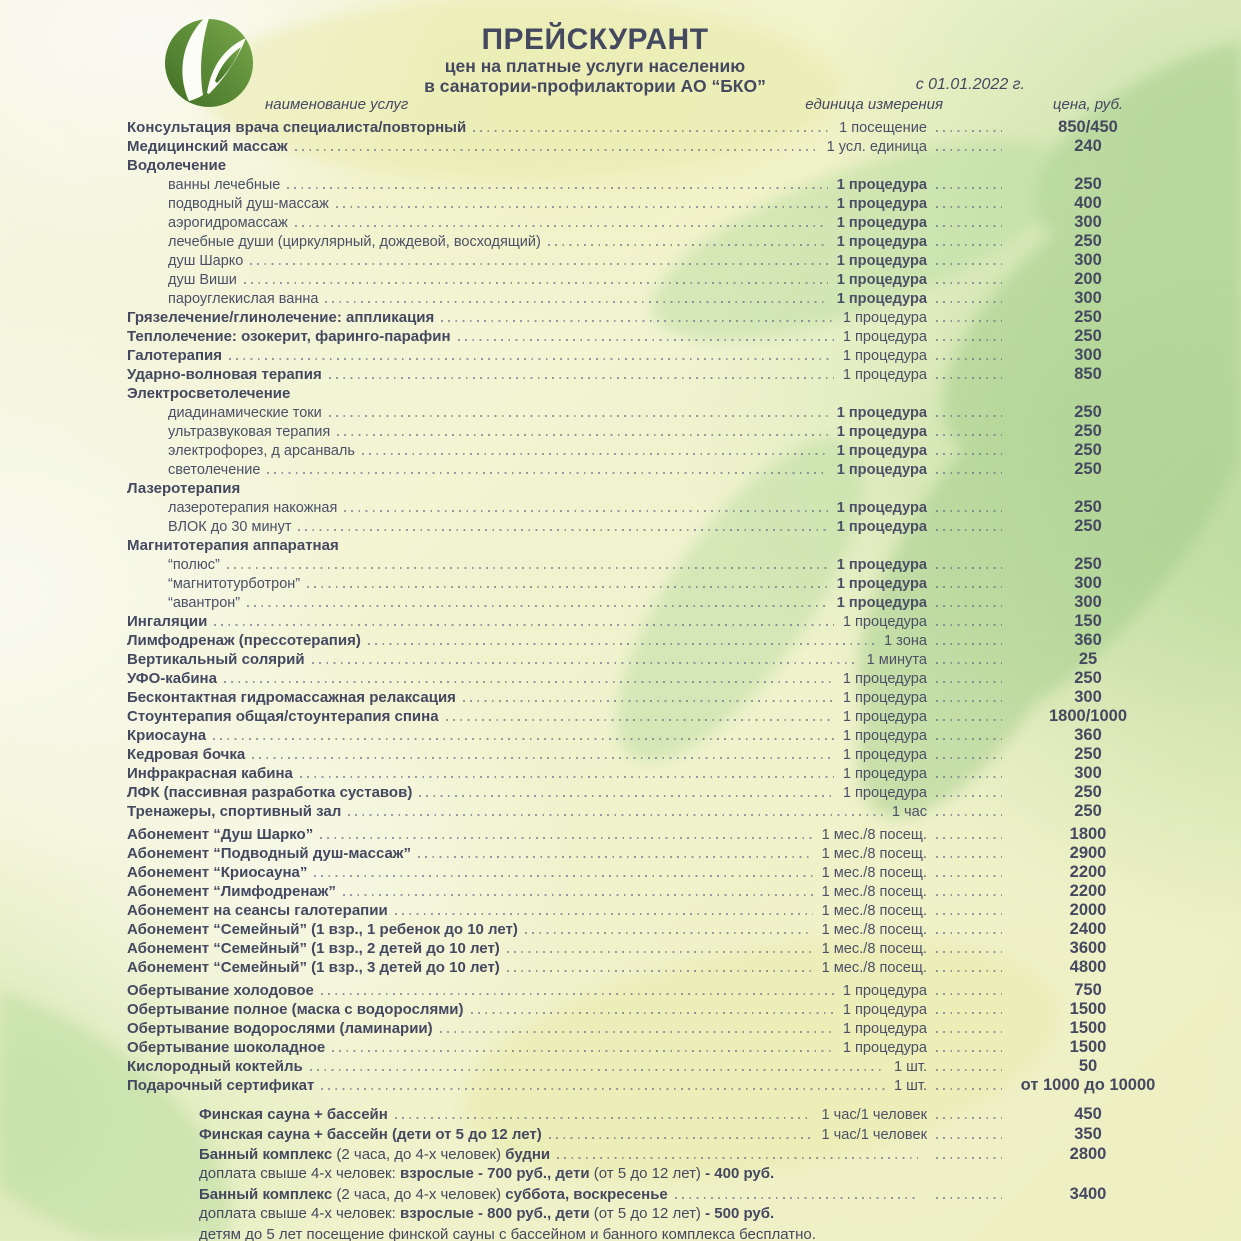  Describe the element at coordinates (648, 184) in the screenshot. I see `price-row: ванны лечебные 1 процедура 250` at that location.